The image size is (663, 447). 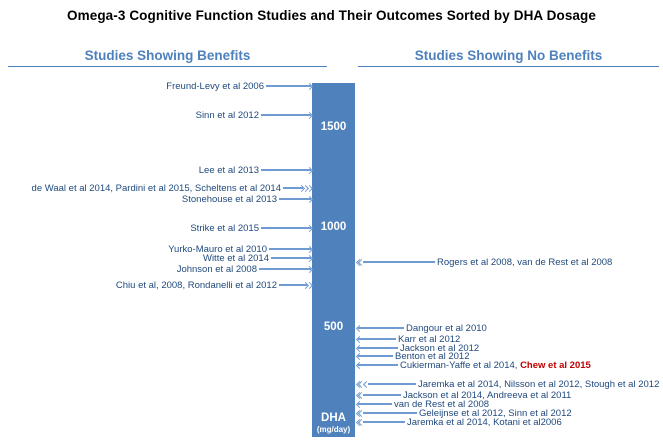 I want to click on study-row: Jackson et al 2012, so click(x=509, y=348).